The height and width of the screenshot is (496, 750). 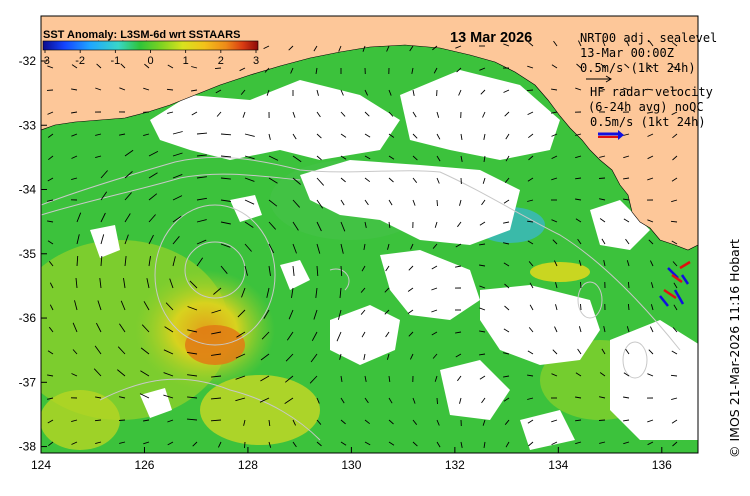 I want to click on x-tick-label: 134, so click(x=558, y=465).